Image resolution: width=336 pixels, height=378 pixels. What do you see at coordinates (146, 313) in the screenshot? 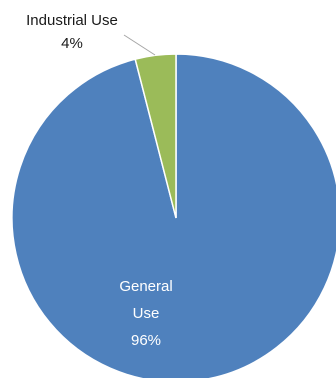
I see `slice-label-general-use-line2: Use` at bounding box center [146, 313].